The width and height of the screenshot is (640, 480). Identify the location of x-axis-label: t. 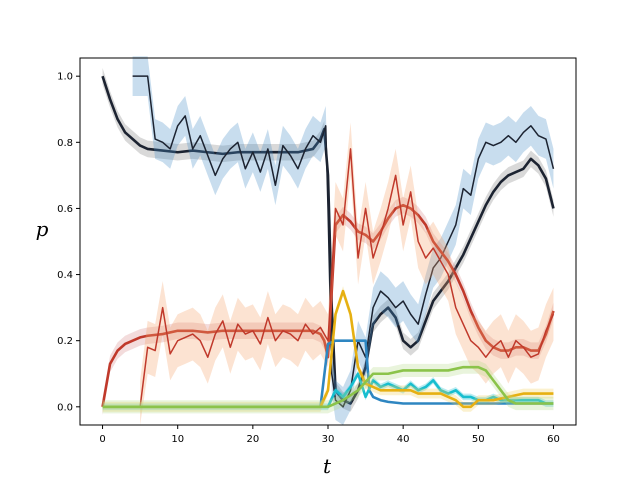
(327, 466).